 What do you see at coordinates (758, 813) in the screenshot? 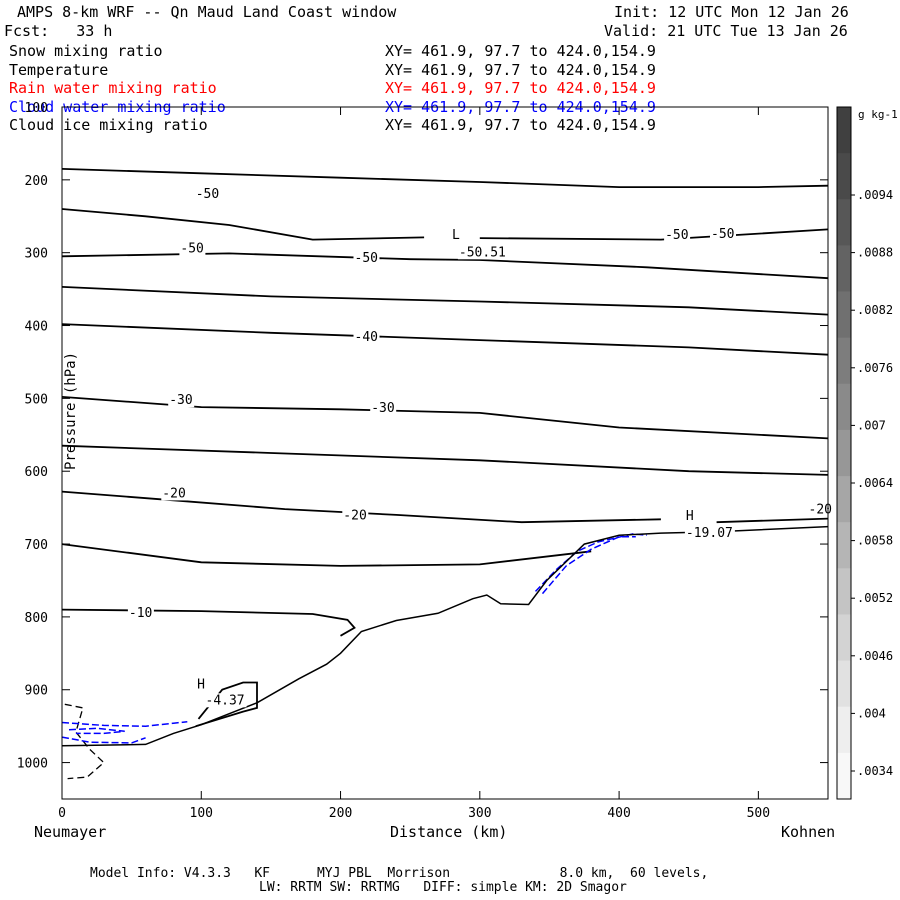
I see `x-tick-label: 500` at bounding box center [758, 813].